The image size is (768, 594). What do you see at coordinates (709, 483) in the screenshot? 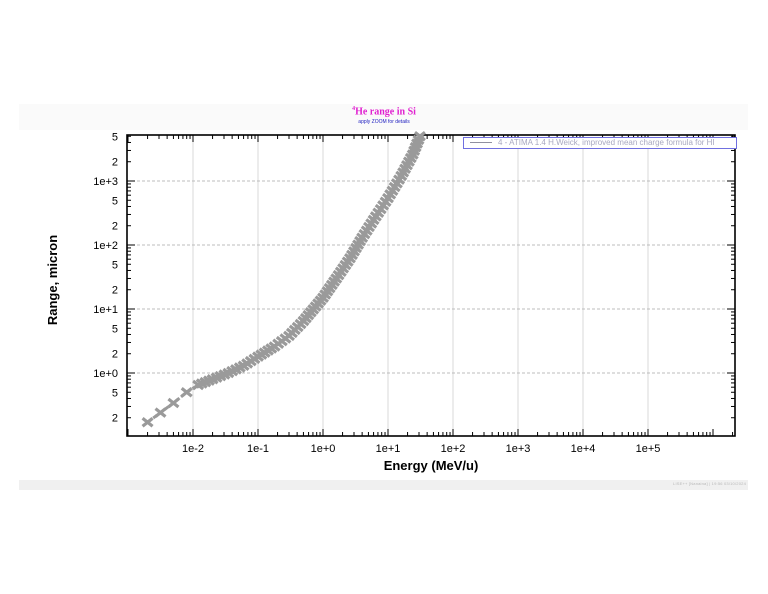
I see `status-footer: LISE++ [Nanaina] | 19:56 03/10/2024` at bounding box center [709, 483].